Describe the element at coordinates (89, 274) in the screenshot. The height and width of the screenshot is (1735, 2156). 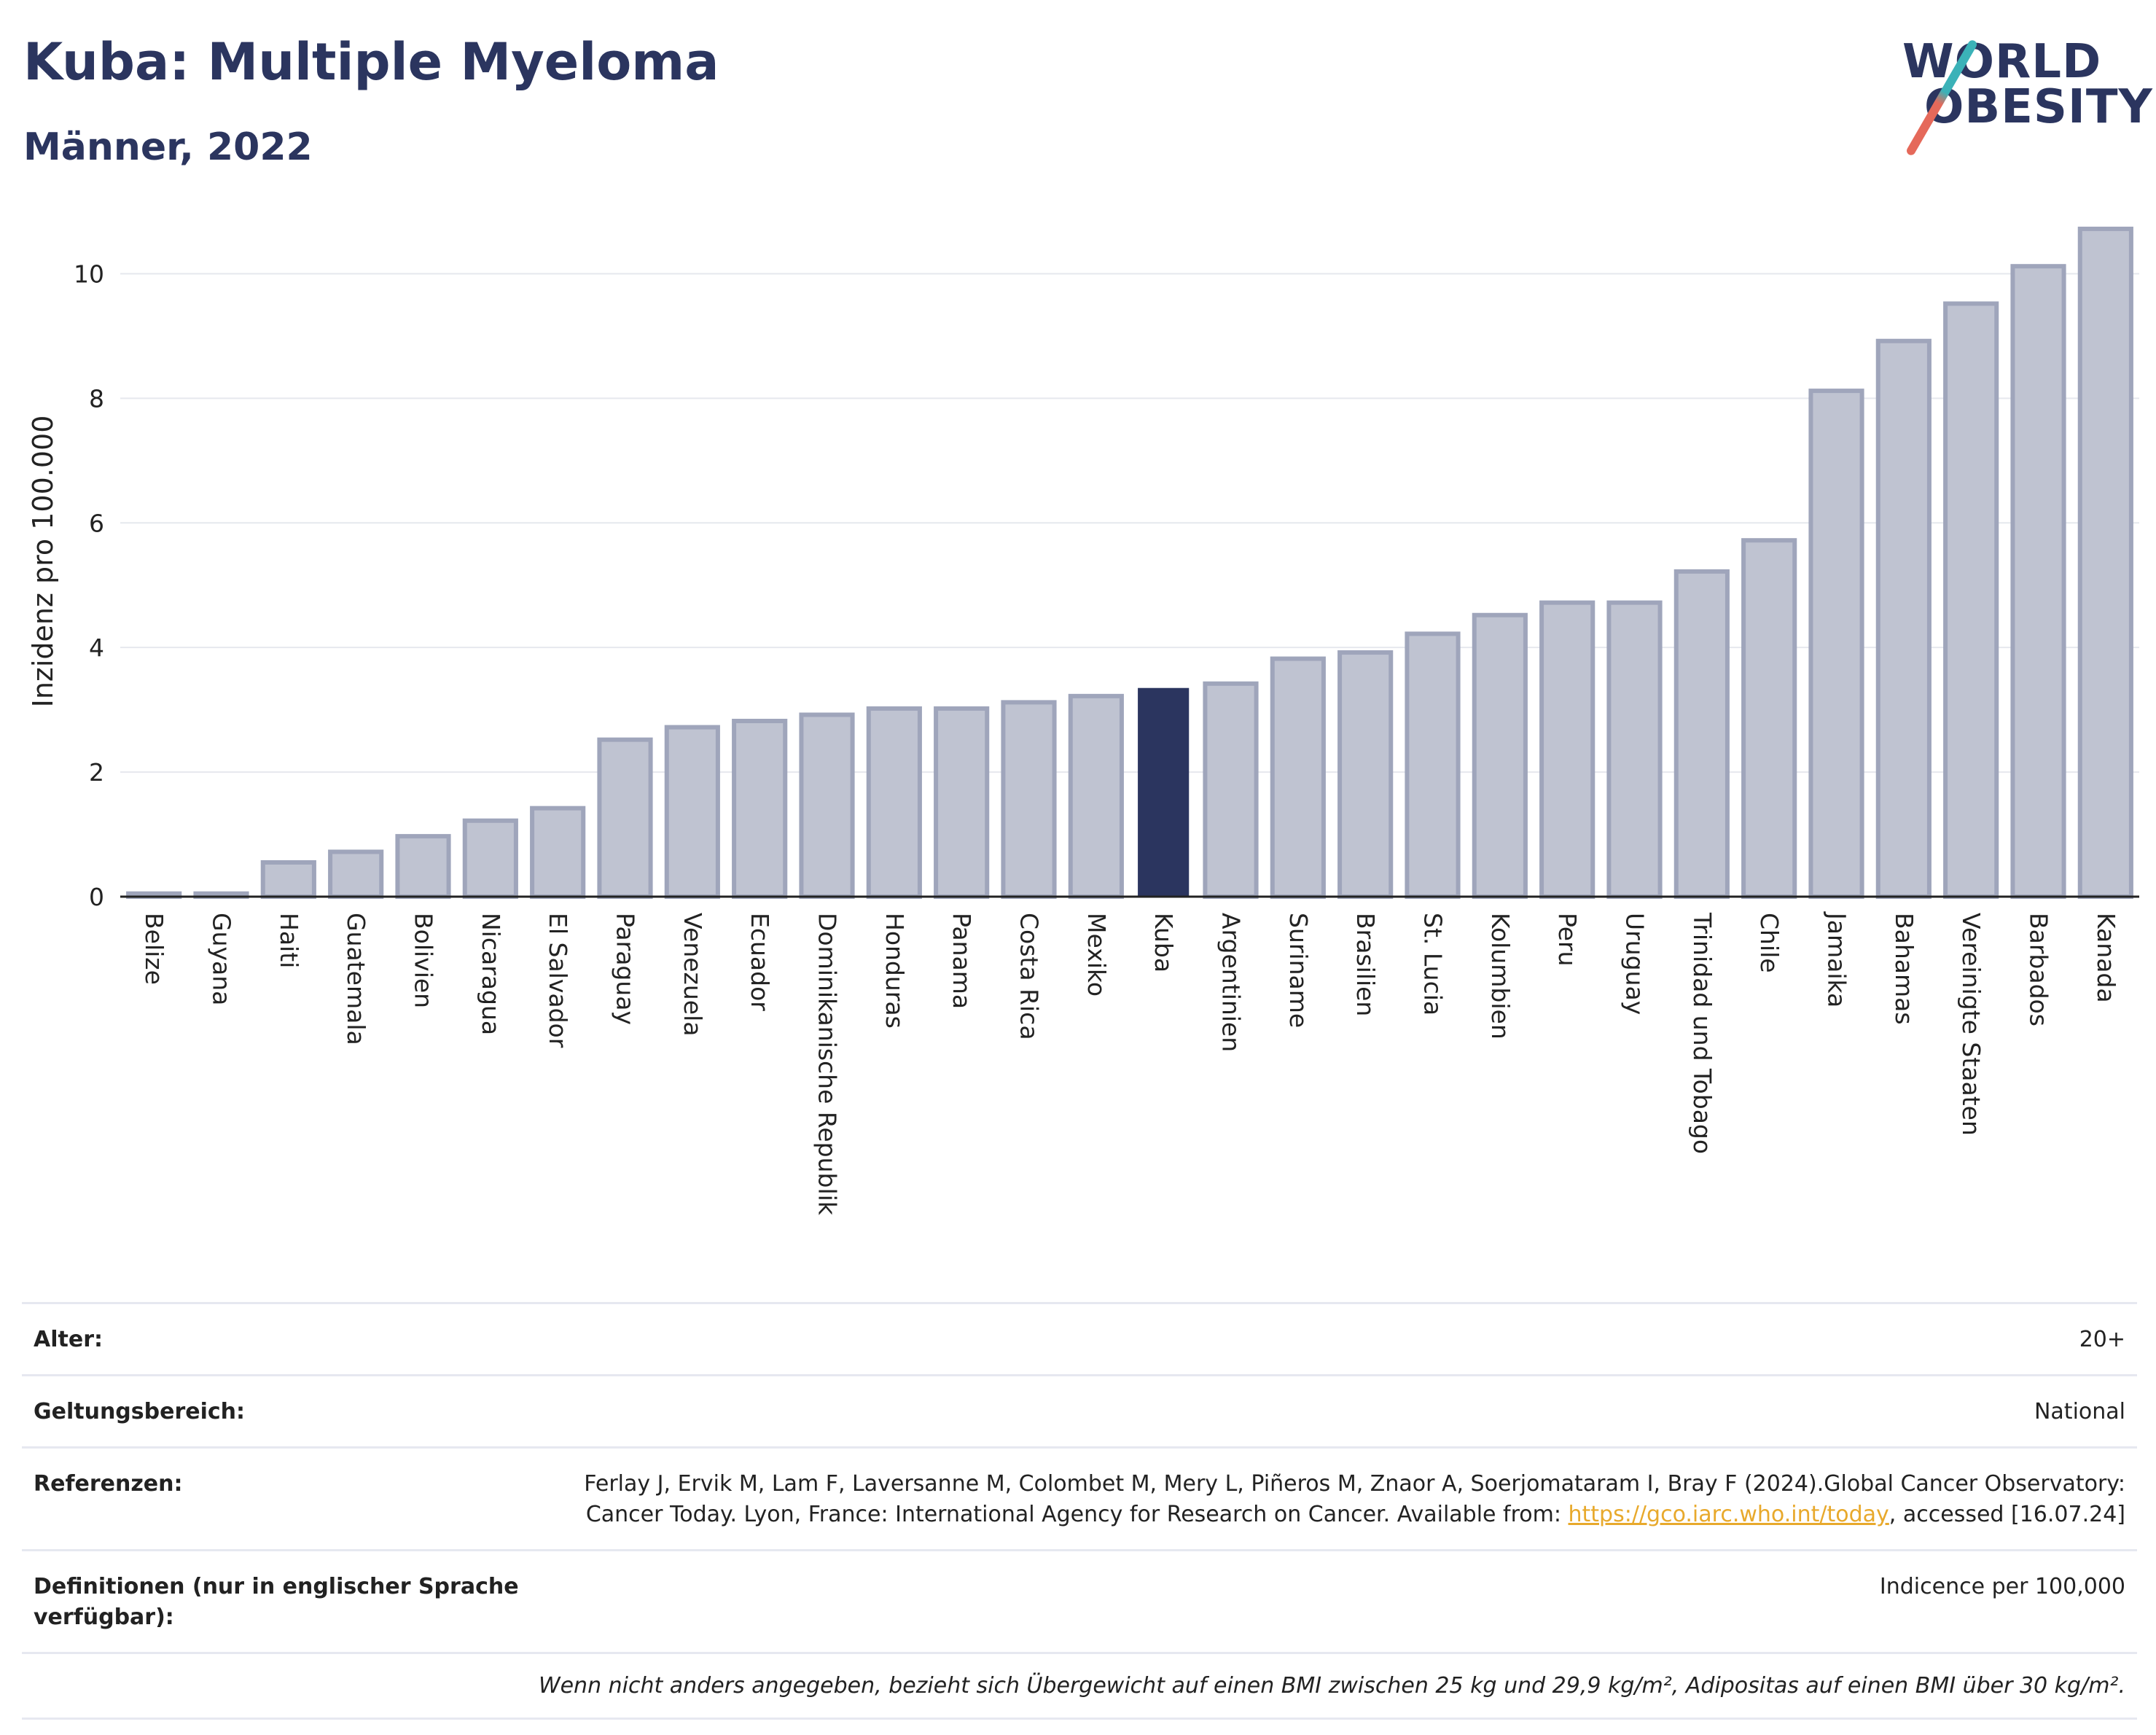
I see `y-tick-label: 10` at that location.